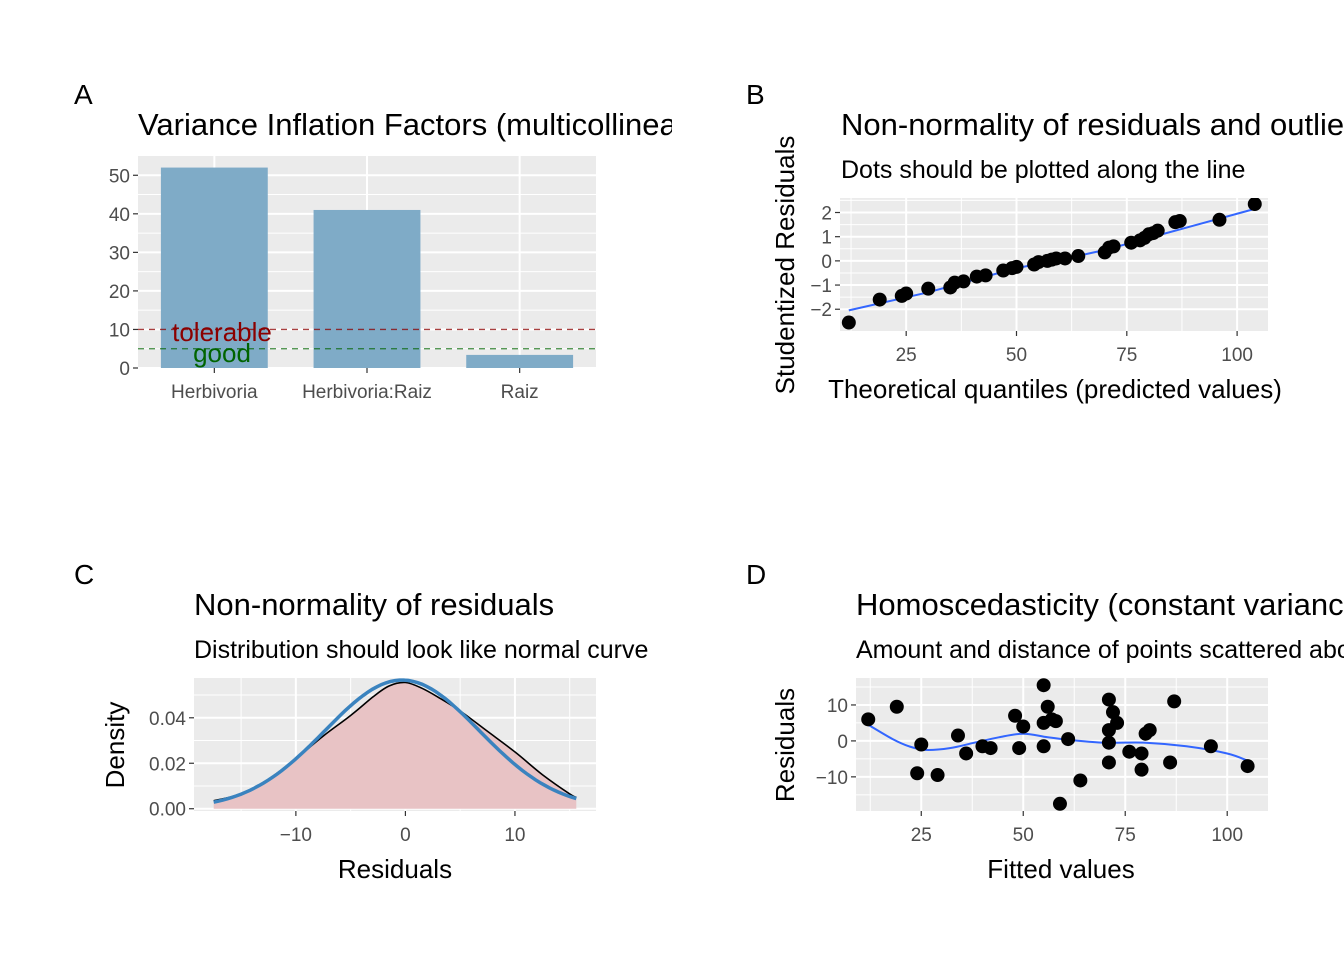 The height and width of the screenshot is (960, 1344). What do you see at coordinates (374, 604) in the screenshot?
I see `panel-c-title: Non-normality of residuals` at bounding box center [374, 604].